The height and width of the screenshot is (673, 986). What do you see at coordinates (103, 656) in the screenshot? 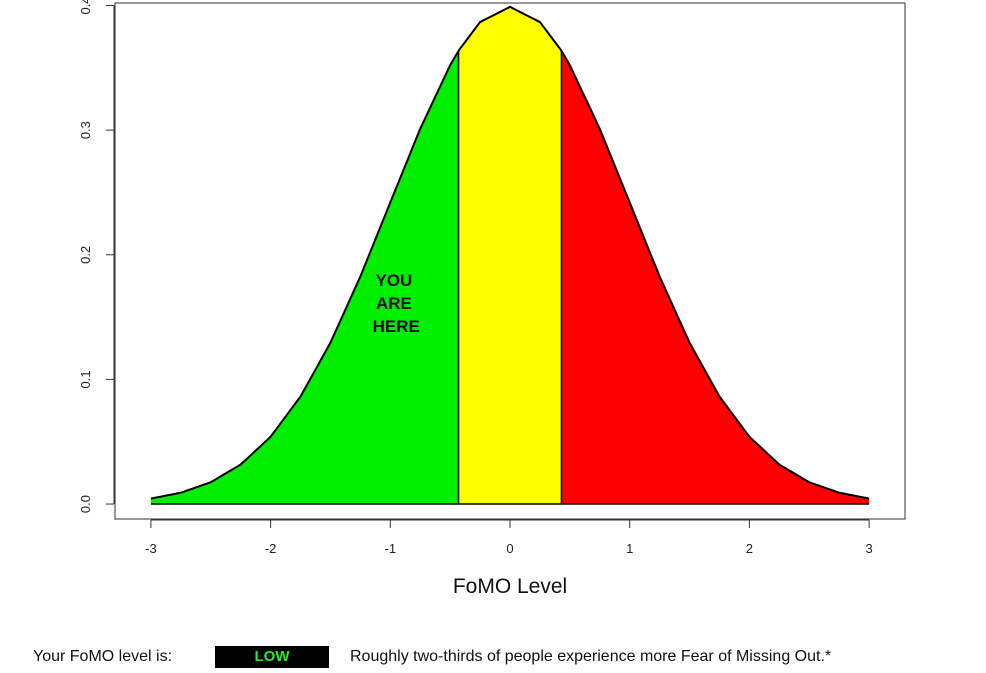
I see `fomo-level-label: Your FoMO level is:` at bounding box center [103, 656].